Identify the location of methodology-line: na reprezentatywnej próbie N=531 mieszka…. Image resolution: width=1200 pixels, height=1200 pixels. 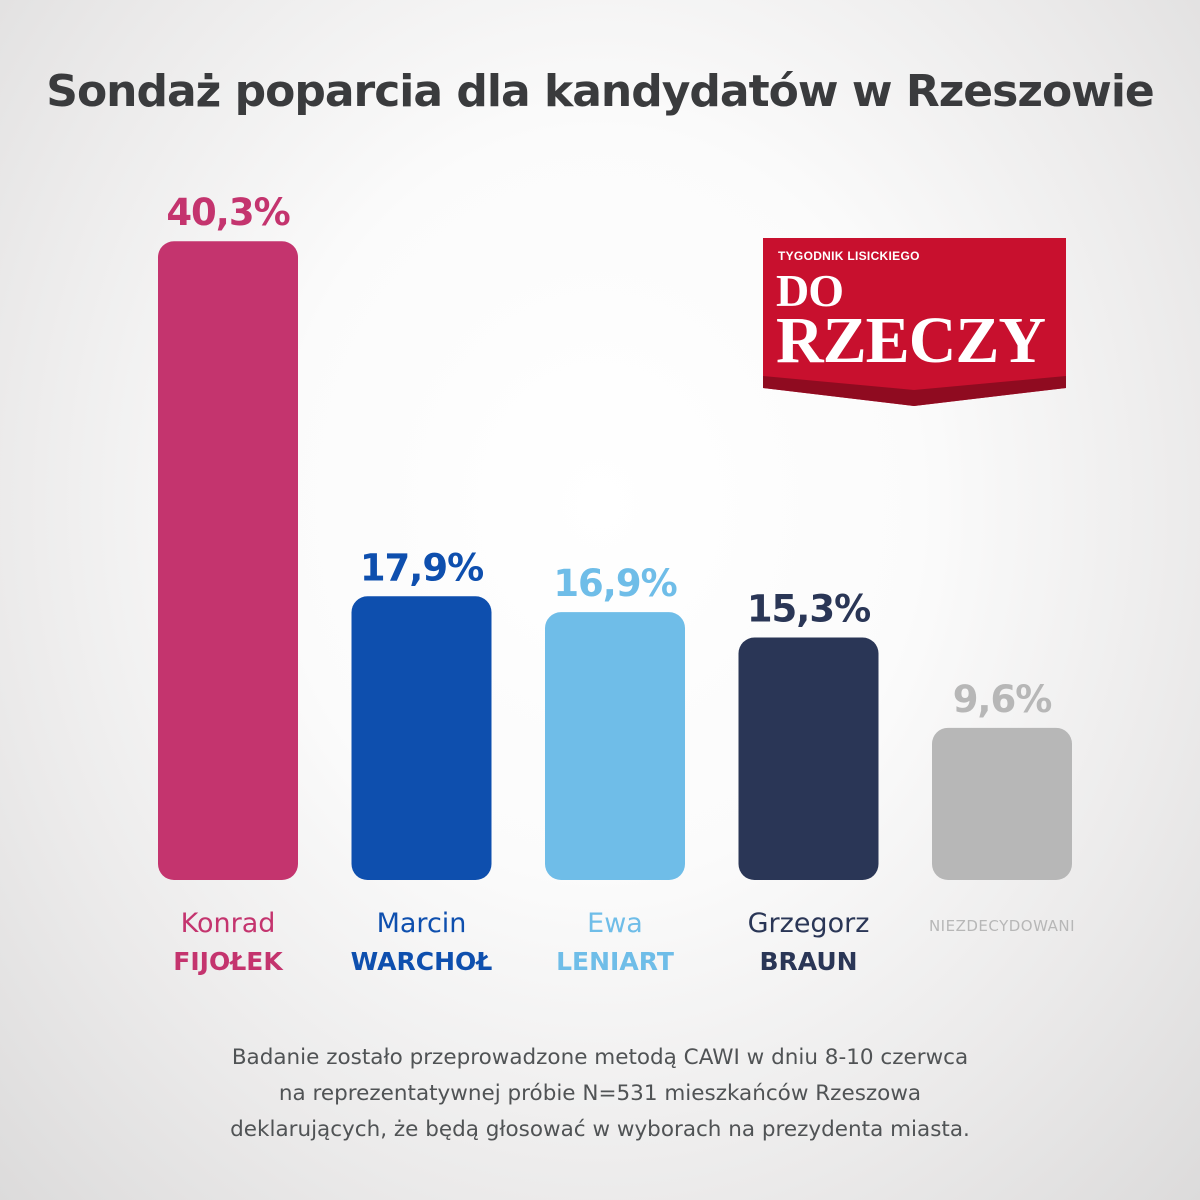
(600, 1093).